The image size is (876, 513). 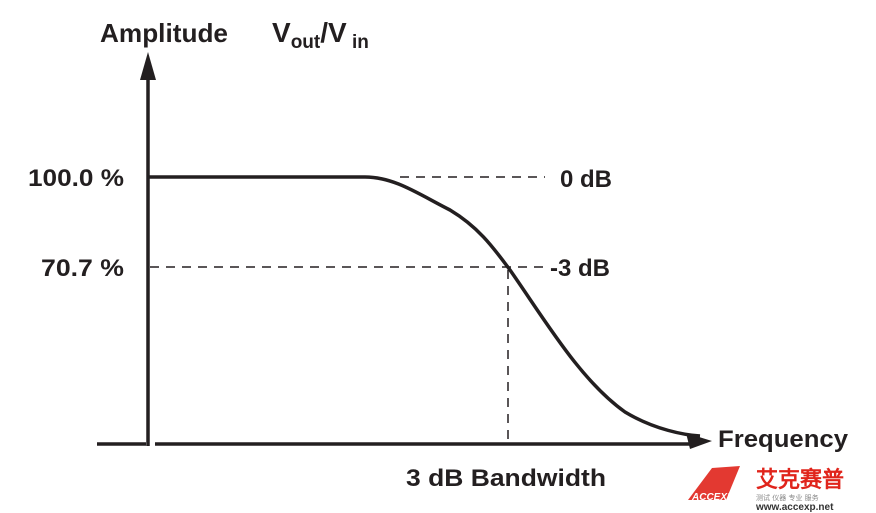 What do you see at coordinates (712, 497) in the screenshot?
I see `svg-text: ACCEXP` at bounding box center [712, 497].